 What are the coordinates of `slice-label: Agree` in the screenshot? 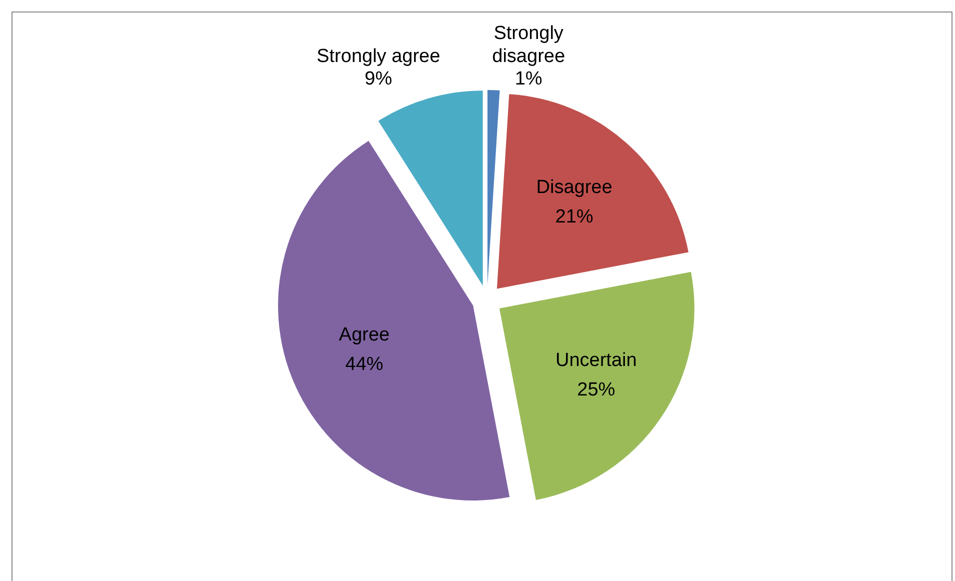 It's located at (364, 335).